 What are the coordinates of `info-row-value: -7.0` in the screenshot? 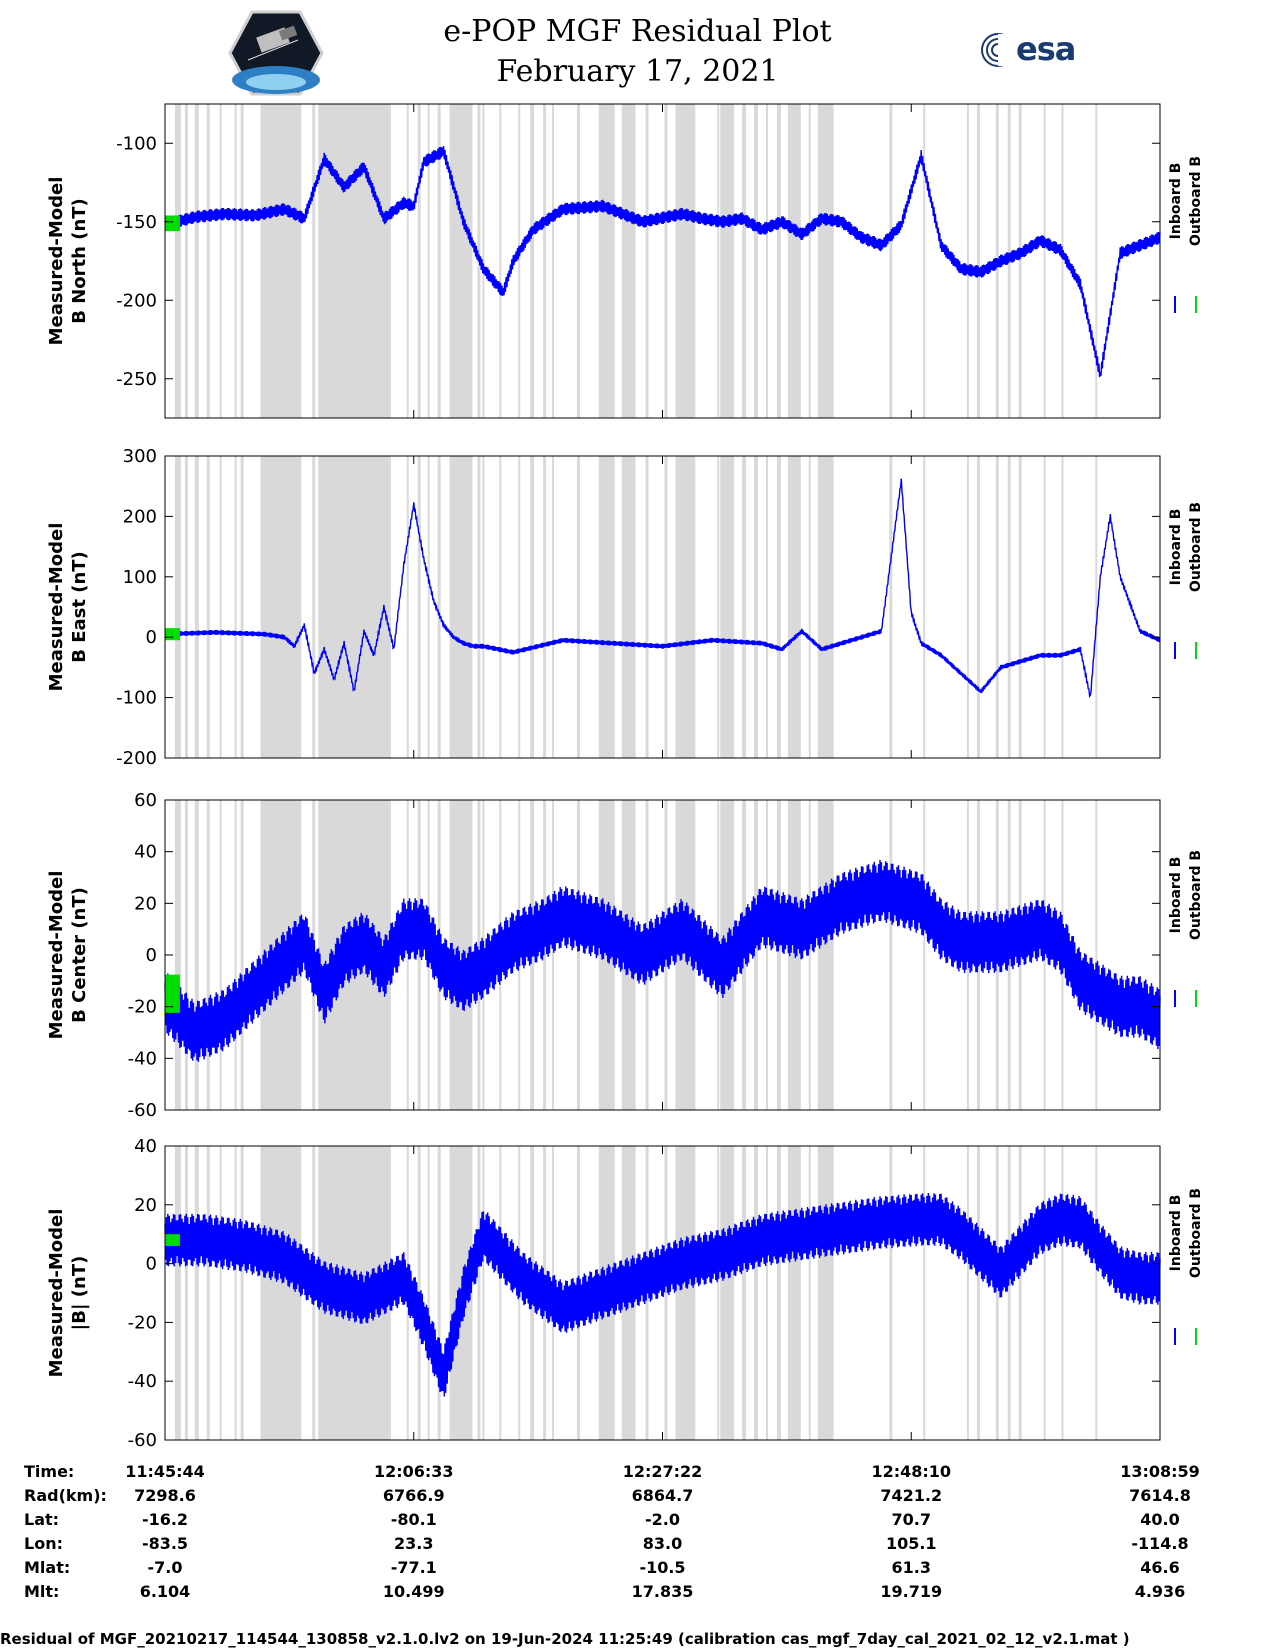 It's located at (165, 1567).